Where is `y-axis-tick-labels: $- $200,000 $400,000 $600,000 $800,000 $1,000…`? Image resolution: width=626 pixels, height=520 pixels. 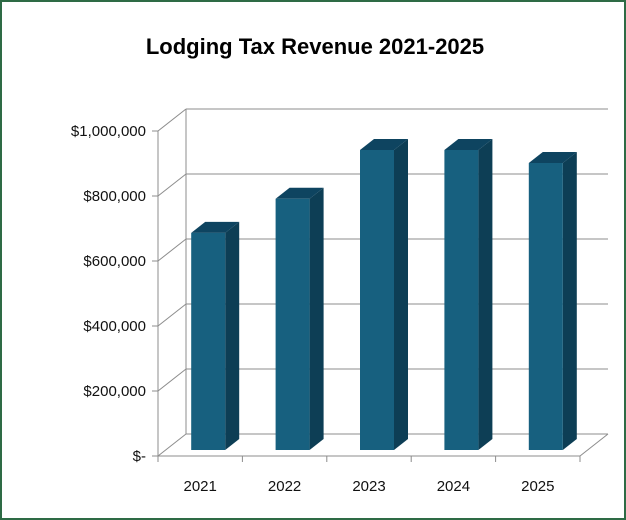
y-axis-tick-labels: $- $200,000 $400,000 $600,000 $800,000 $1,000… is located at coordinates (108, 294).